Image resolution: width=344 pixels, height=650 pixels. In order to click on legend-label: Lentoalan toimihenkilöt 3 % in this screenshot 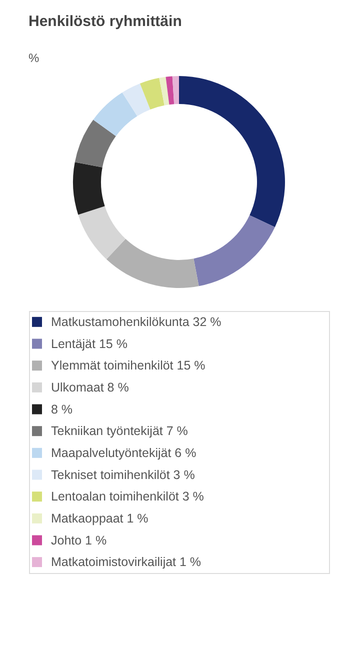, I will do `click(127, 497)`.